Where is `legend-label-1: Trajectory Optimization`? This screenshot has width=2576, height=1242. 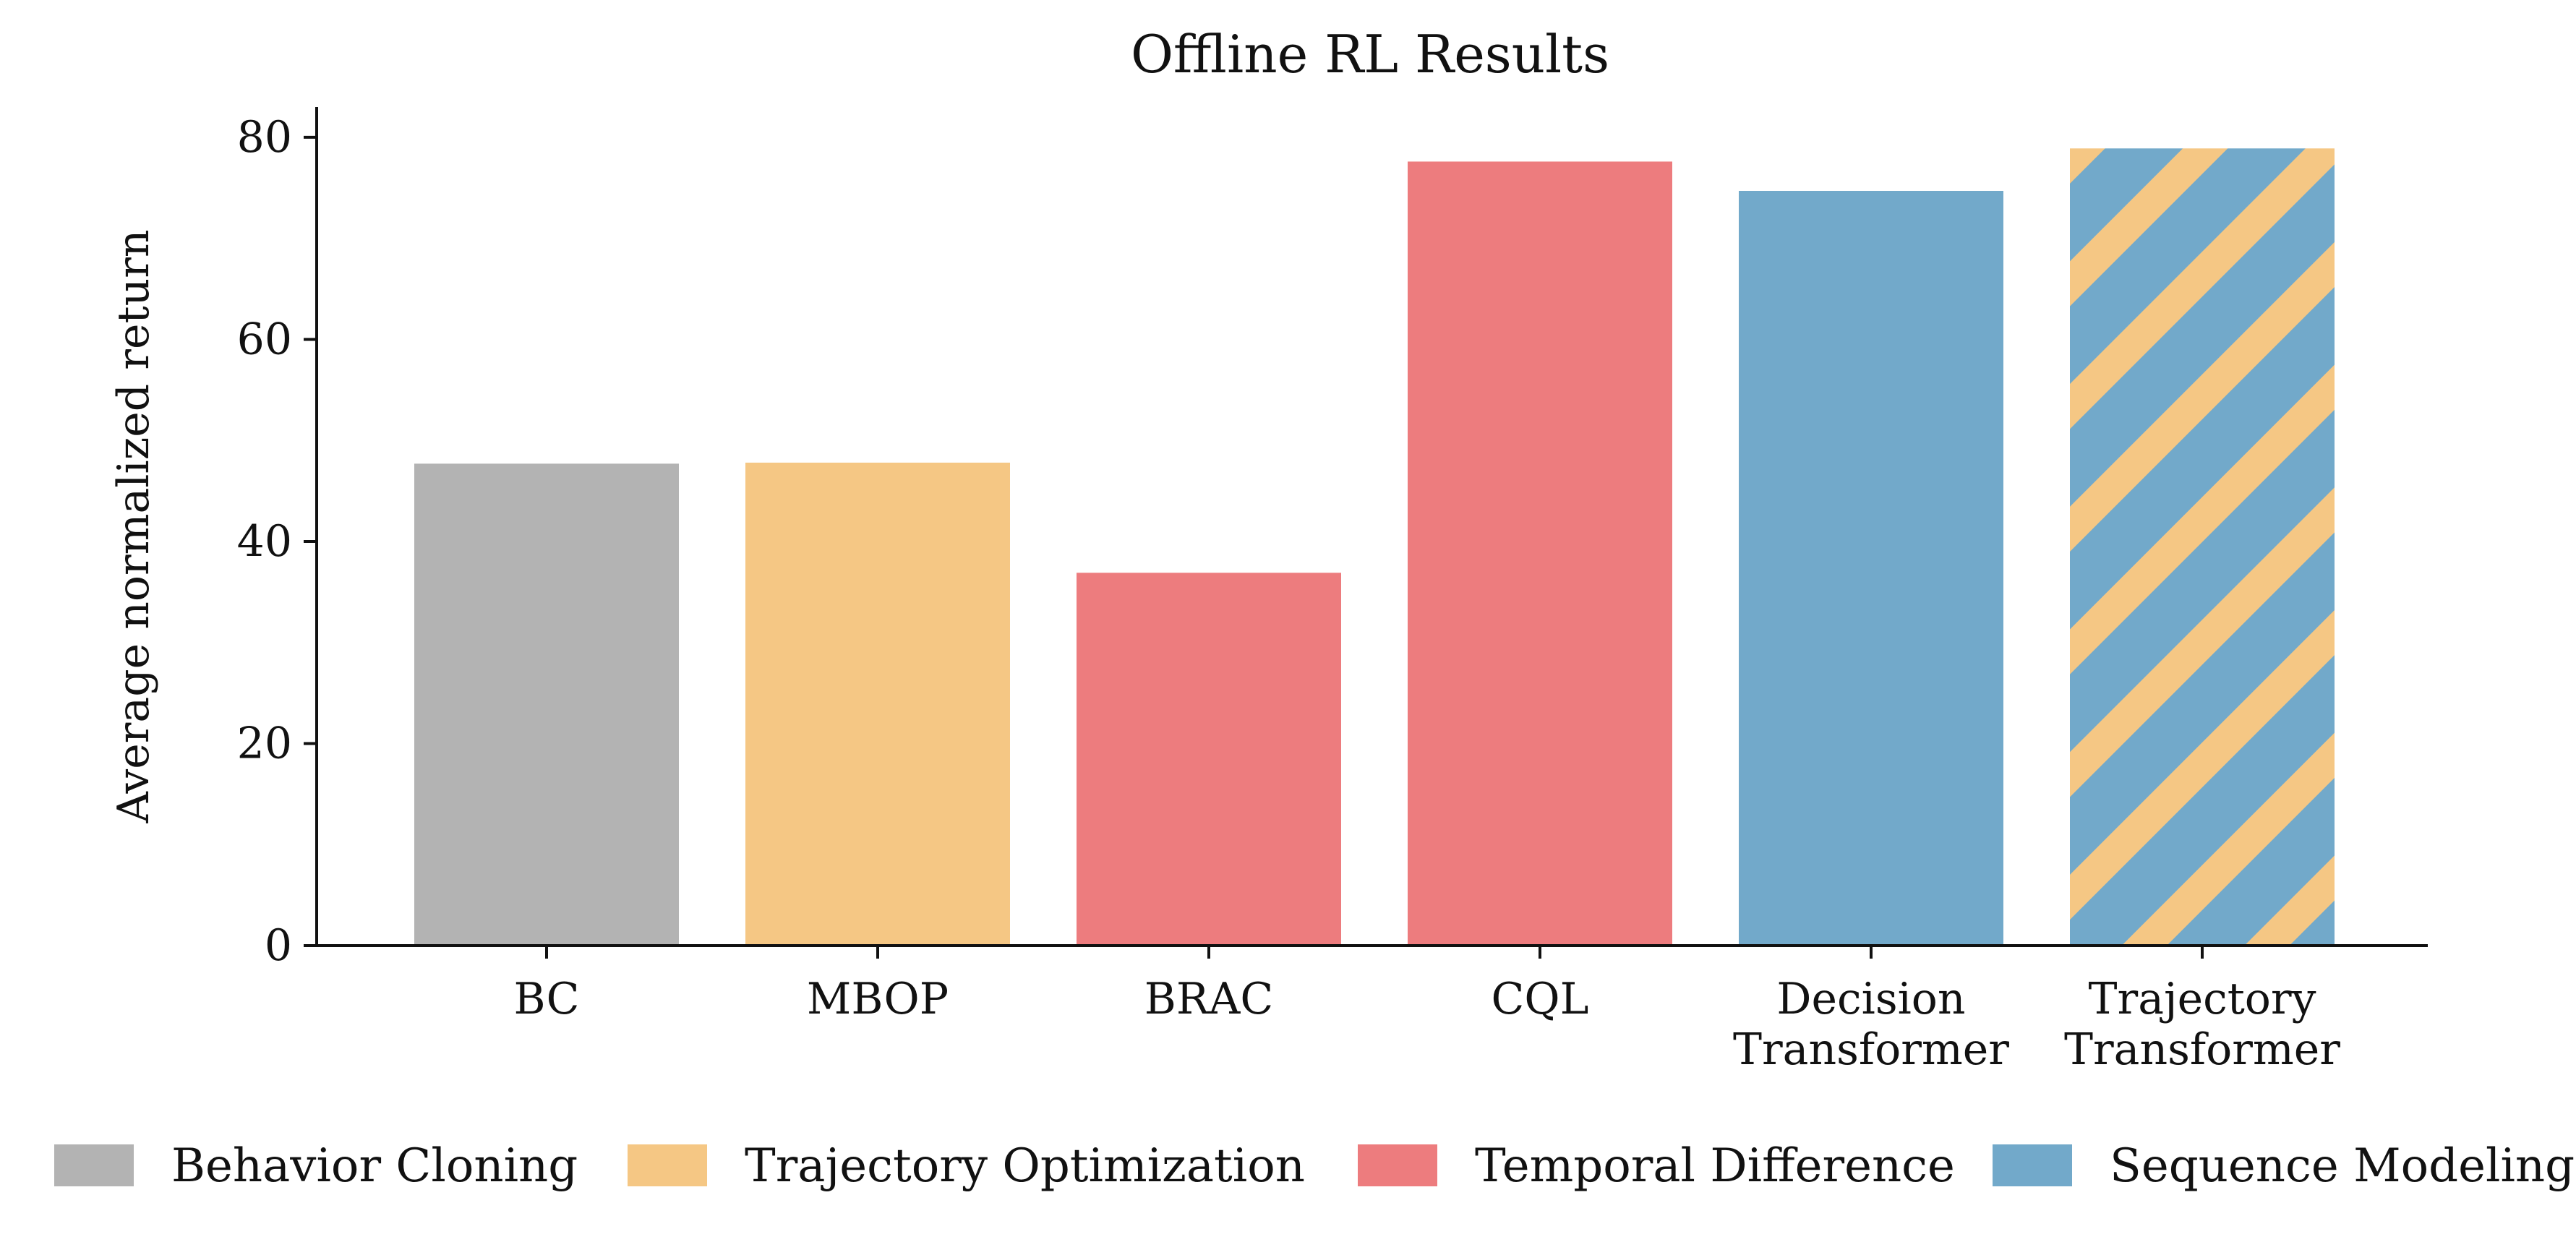
legend-label-1: Trajectory Optimization is located at coordinates (1025, 1166).